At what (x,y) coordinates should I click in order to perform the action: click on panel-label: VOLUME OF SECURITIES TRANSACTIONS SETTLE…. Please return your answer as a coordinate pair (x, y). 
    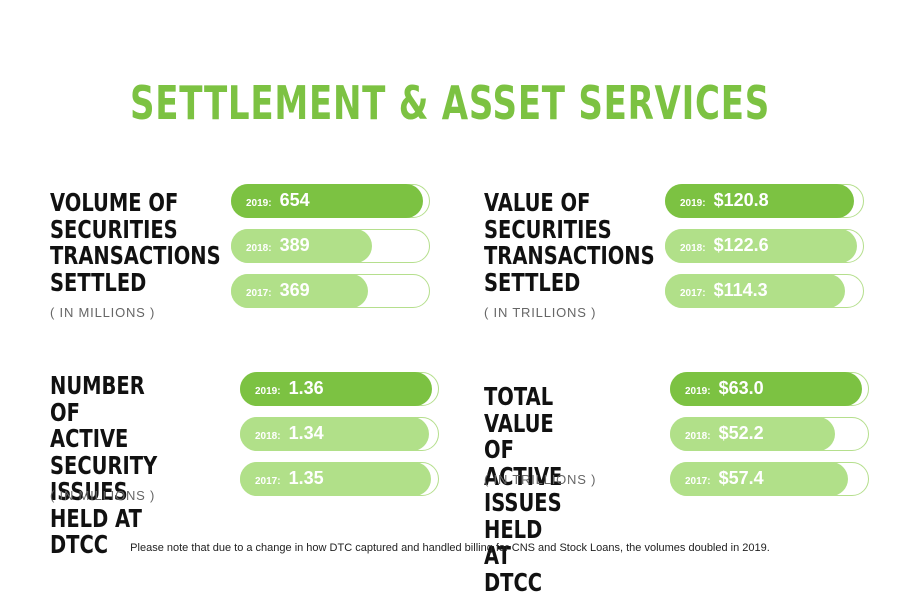
    Looking at the image, I should click on (135, 242).